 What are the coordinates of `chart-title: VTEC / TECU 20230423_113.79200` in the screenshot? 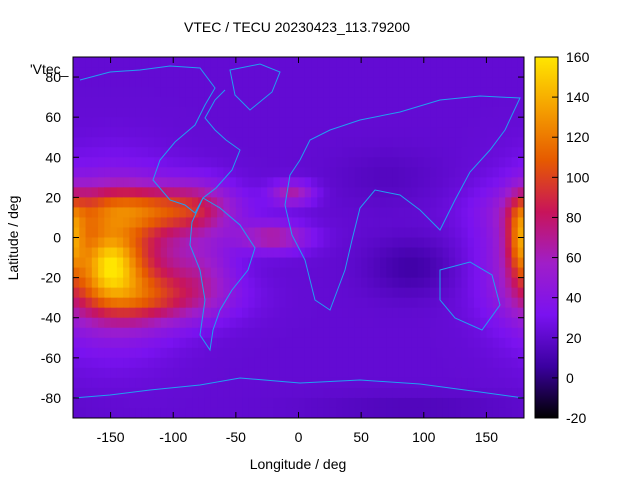 It's located at (297, 27).